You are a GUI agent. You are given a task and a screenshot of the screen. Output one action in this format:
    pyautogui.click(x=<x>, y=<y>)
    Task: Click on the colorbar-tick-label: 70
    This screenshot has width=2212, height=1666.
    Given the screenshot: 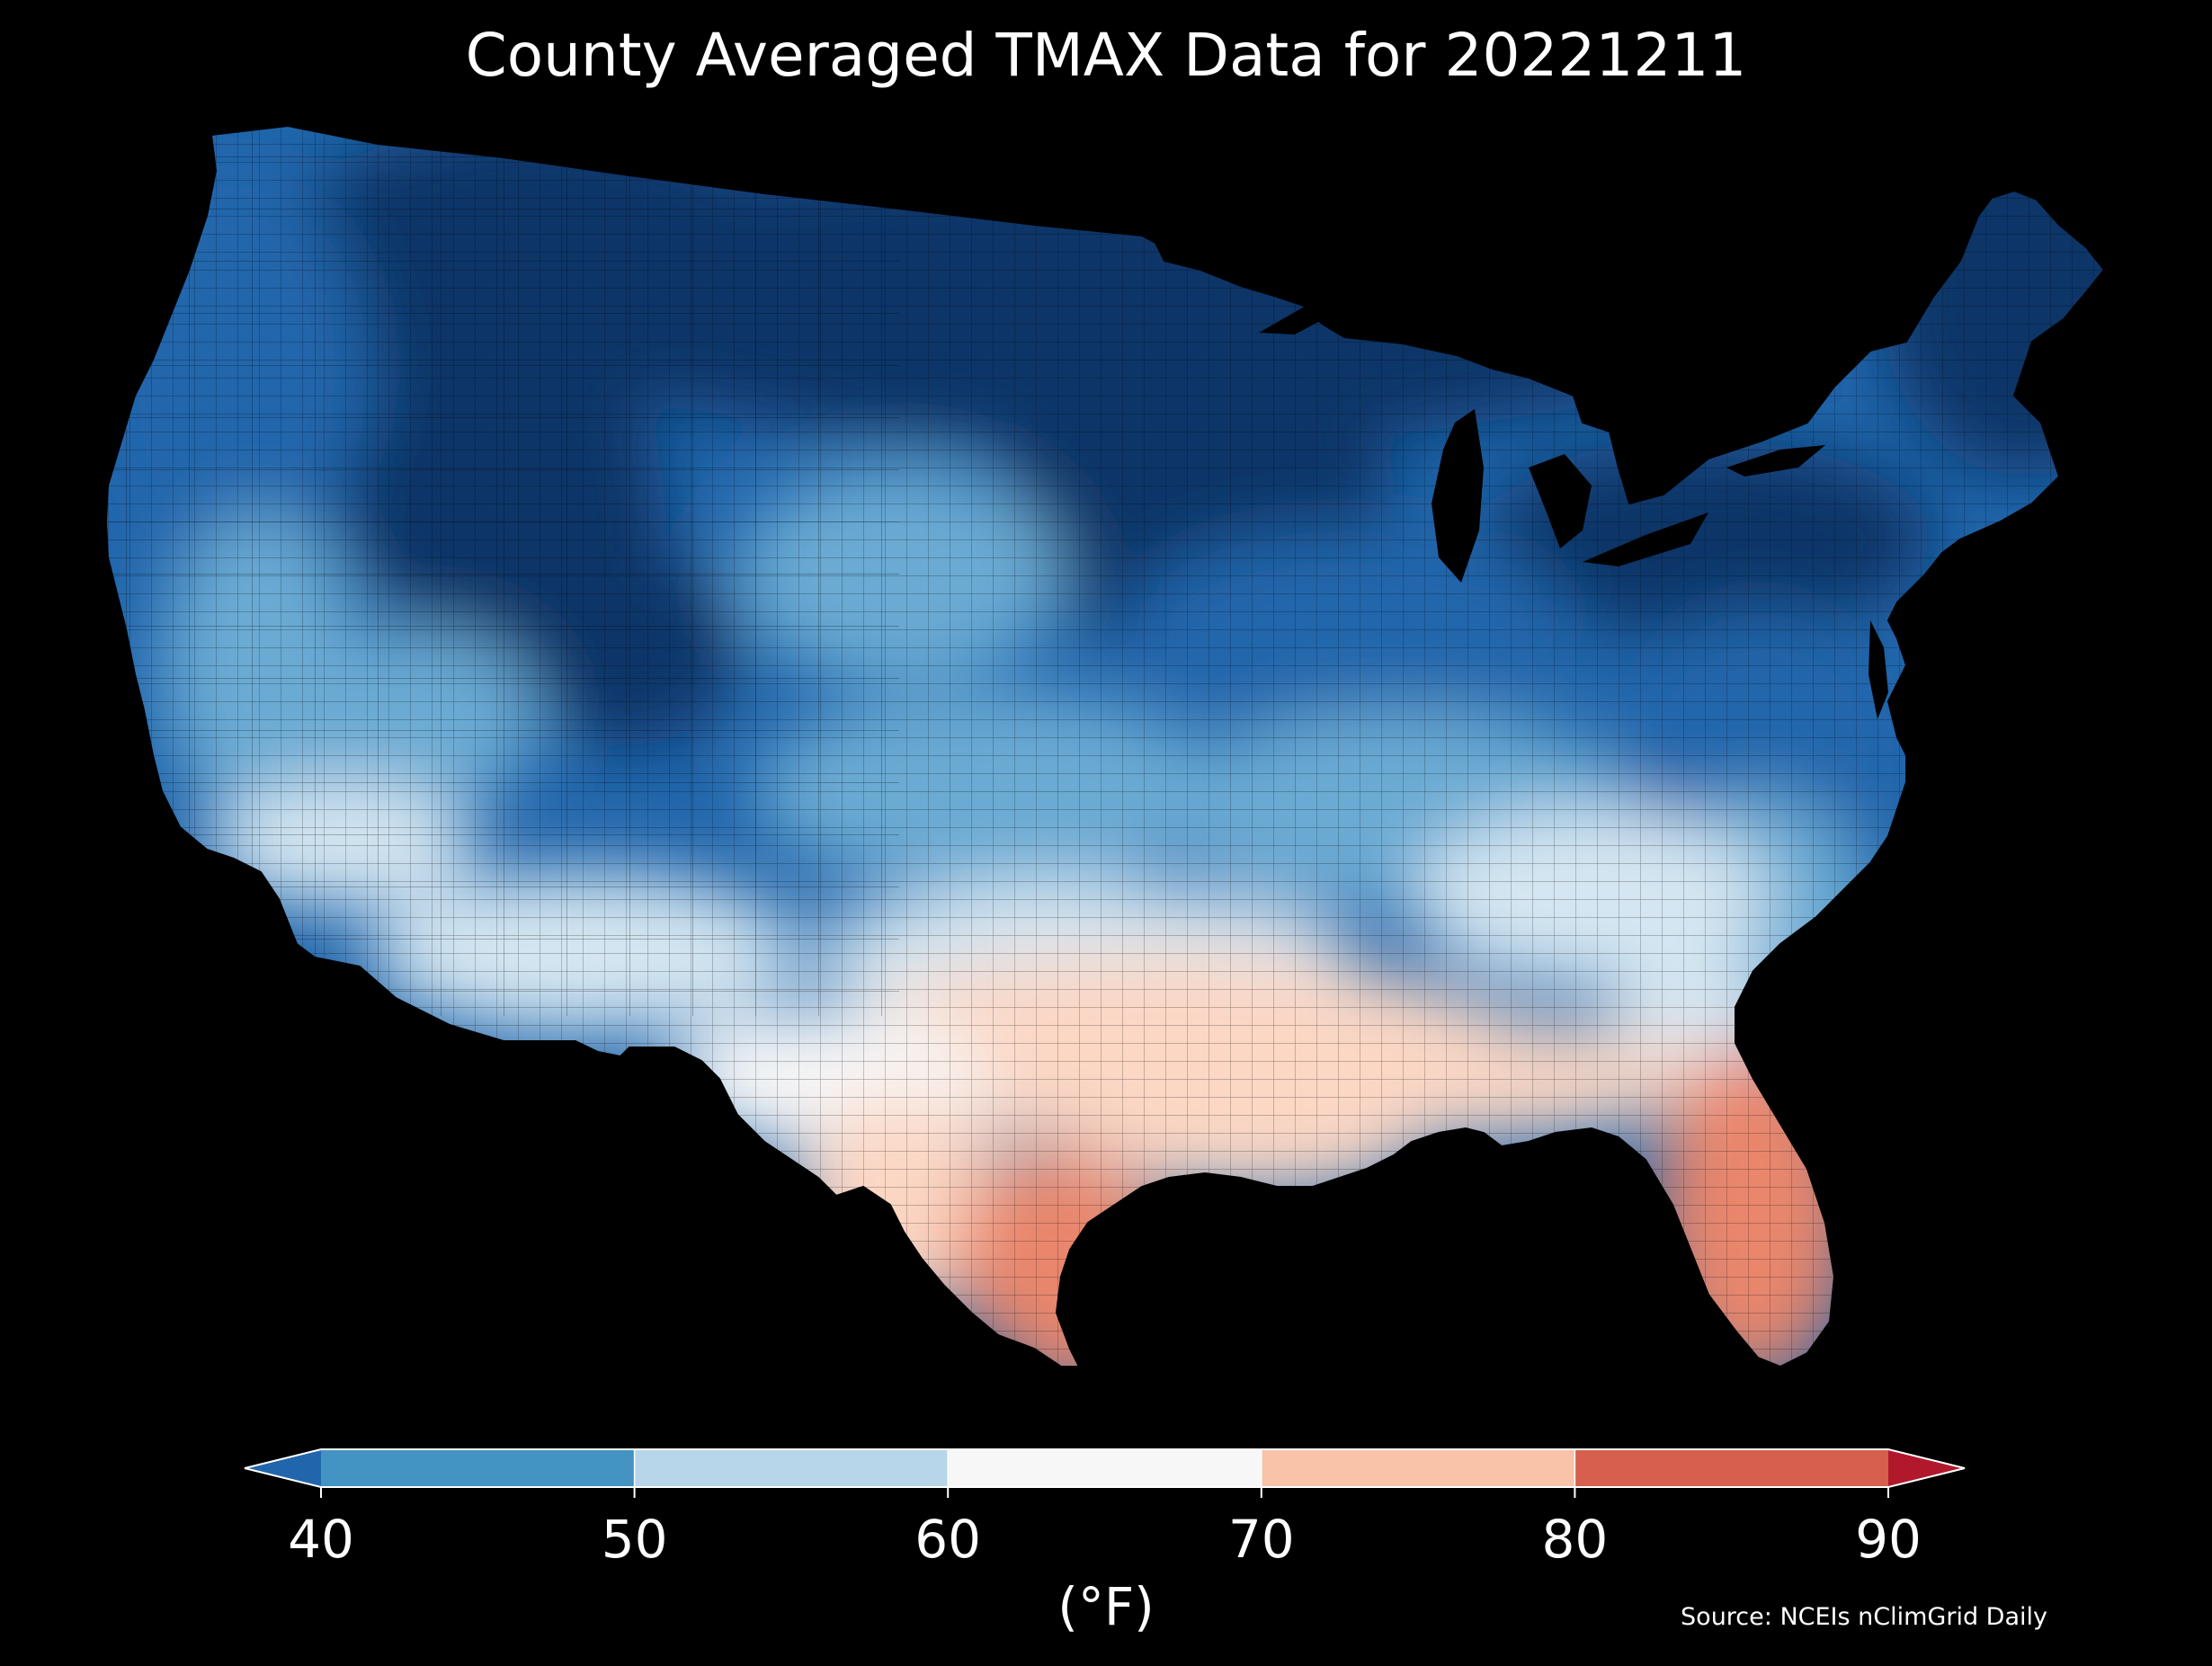 What is the action you would take?
    pyautogui.click(x=1261, y=1540)
    